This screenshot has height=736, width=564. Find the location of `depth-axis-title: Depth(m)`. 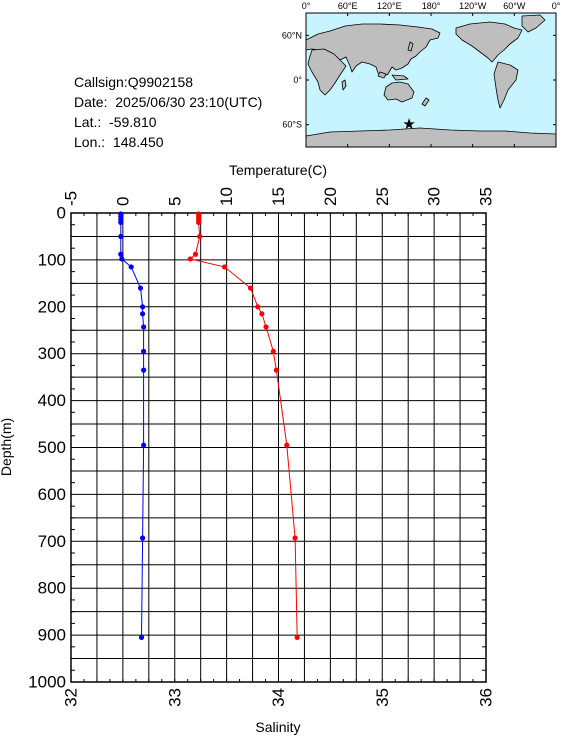

depth-axis-title: Depth(m) is located at coordinates (7, 447).